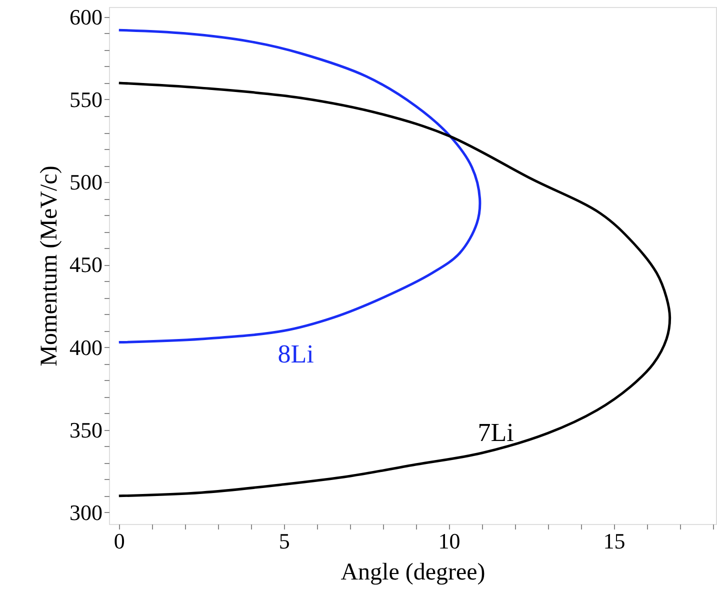 This screenshot has height=600, width=717. Describe the element at coordinates (449, 541) in the screenshot. I see `x-tick-label: 10` at that location.